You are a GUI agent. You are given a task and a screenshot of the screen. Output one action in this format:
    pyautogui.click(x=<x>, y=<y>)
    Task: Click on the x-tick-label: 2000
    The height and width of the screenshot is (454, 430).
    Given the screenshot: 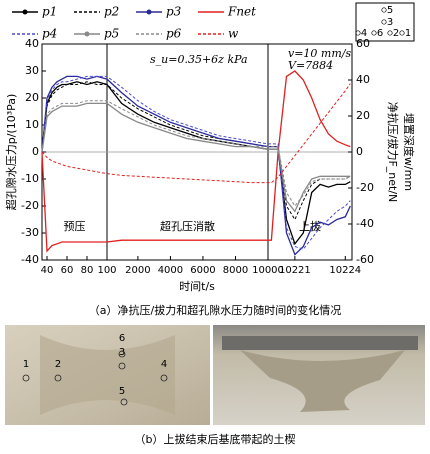 What is the action you would take?
    pyautogui.click(x=137, y=270)
    